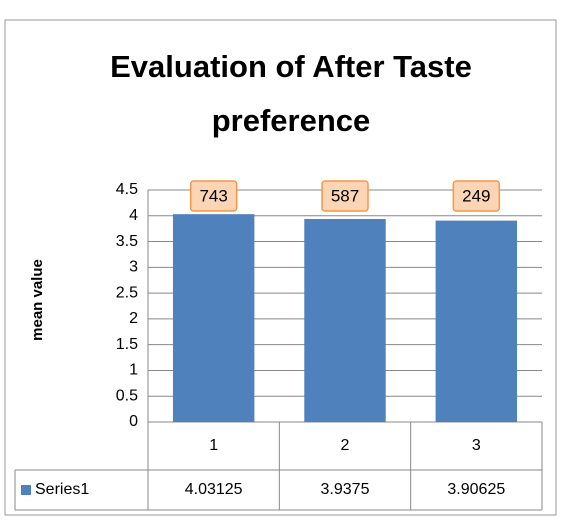 This screenshot has height=520, width=562. What do you see at coordinates (62, 489) in the screenshot?
I see `legend-label: Series1` at bounding box center [62, 489].